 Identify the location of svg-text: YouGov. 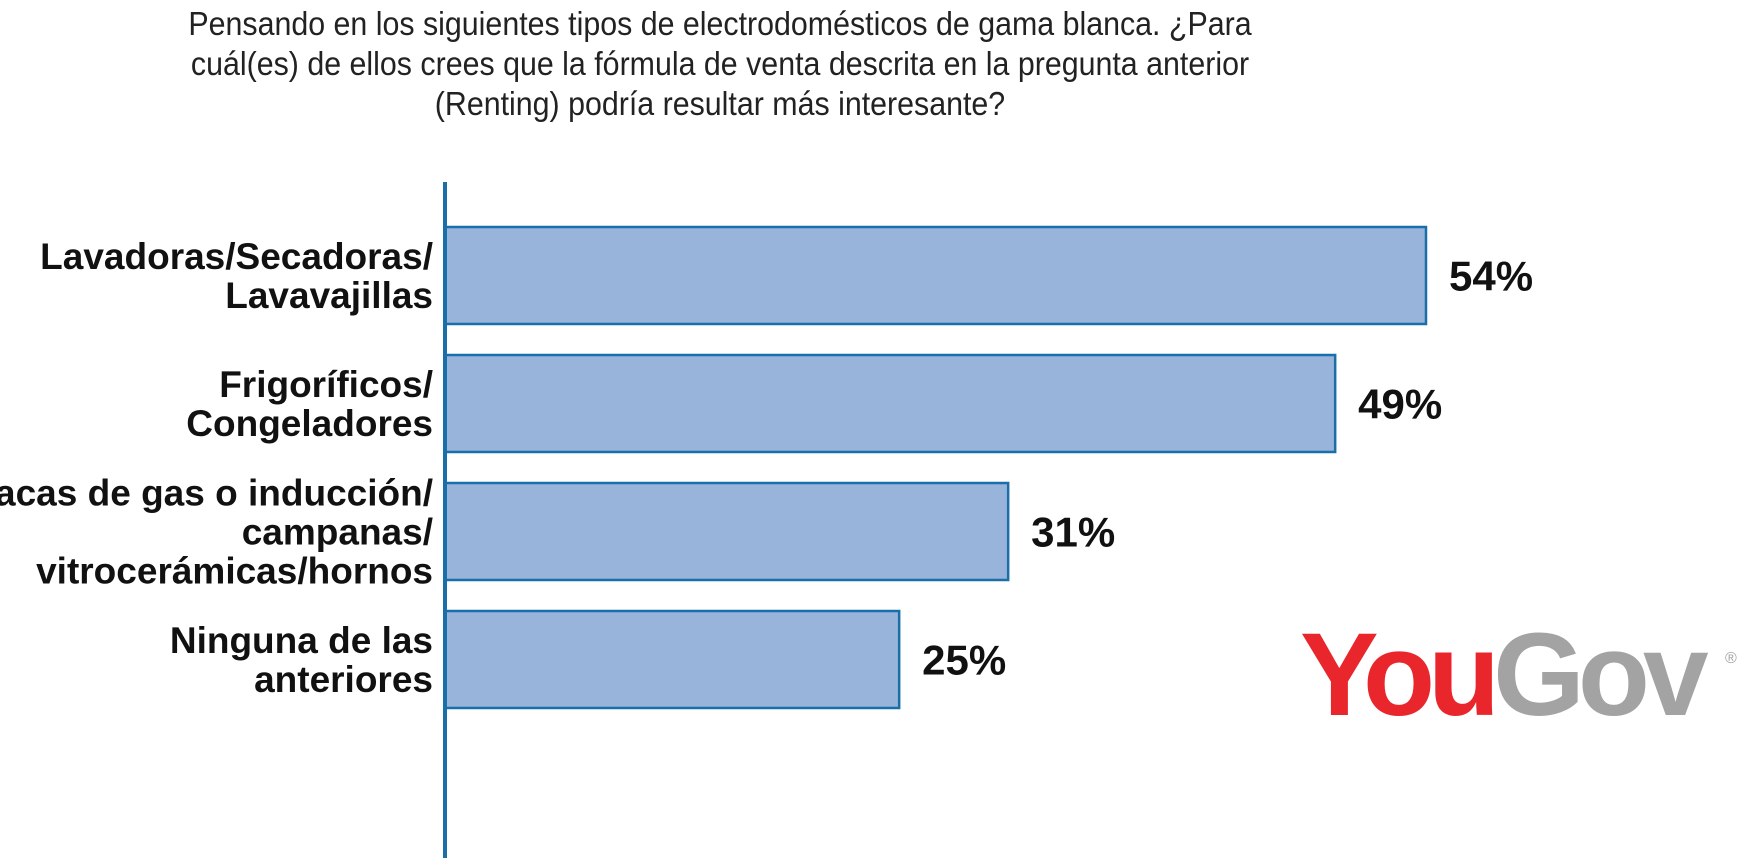
(1504, 675).